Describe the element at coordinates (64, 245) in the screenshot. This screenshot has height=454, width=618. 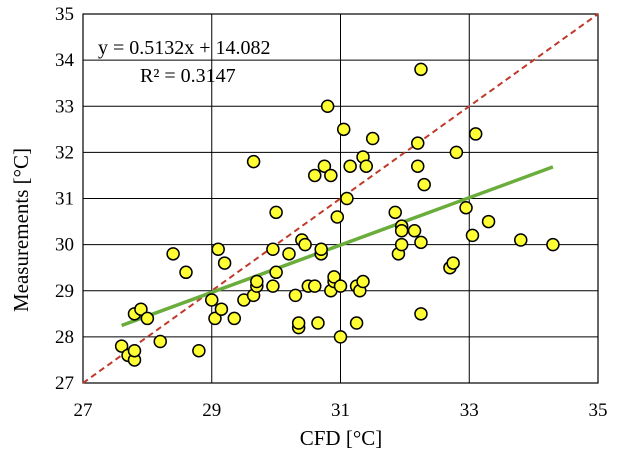
I see `y-tick-label: 30` at that location.